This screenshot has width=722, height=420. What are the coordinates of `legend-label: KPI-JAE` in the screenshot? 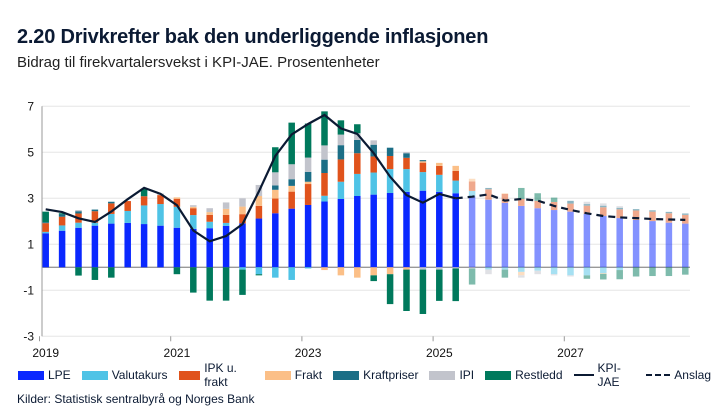 It's located at (609, 375).